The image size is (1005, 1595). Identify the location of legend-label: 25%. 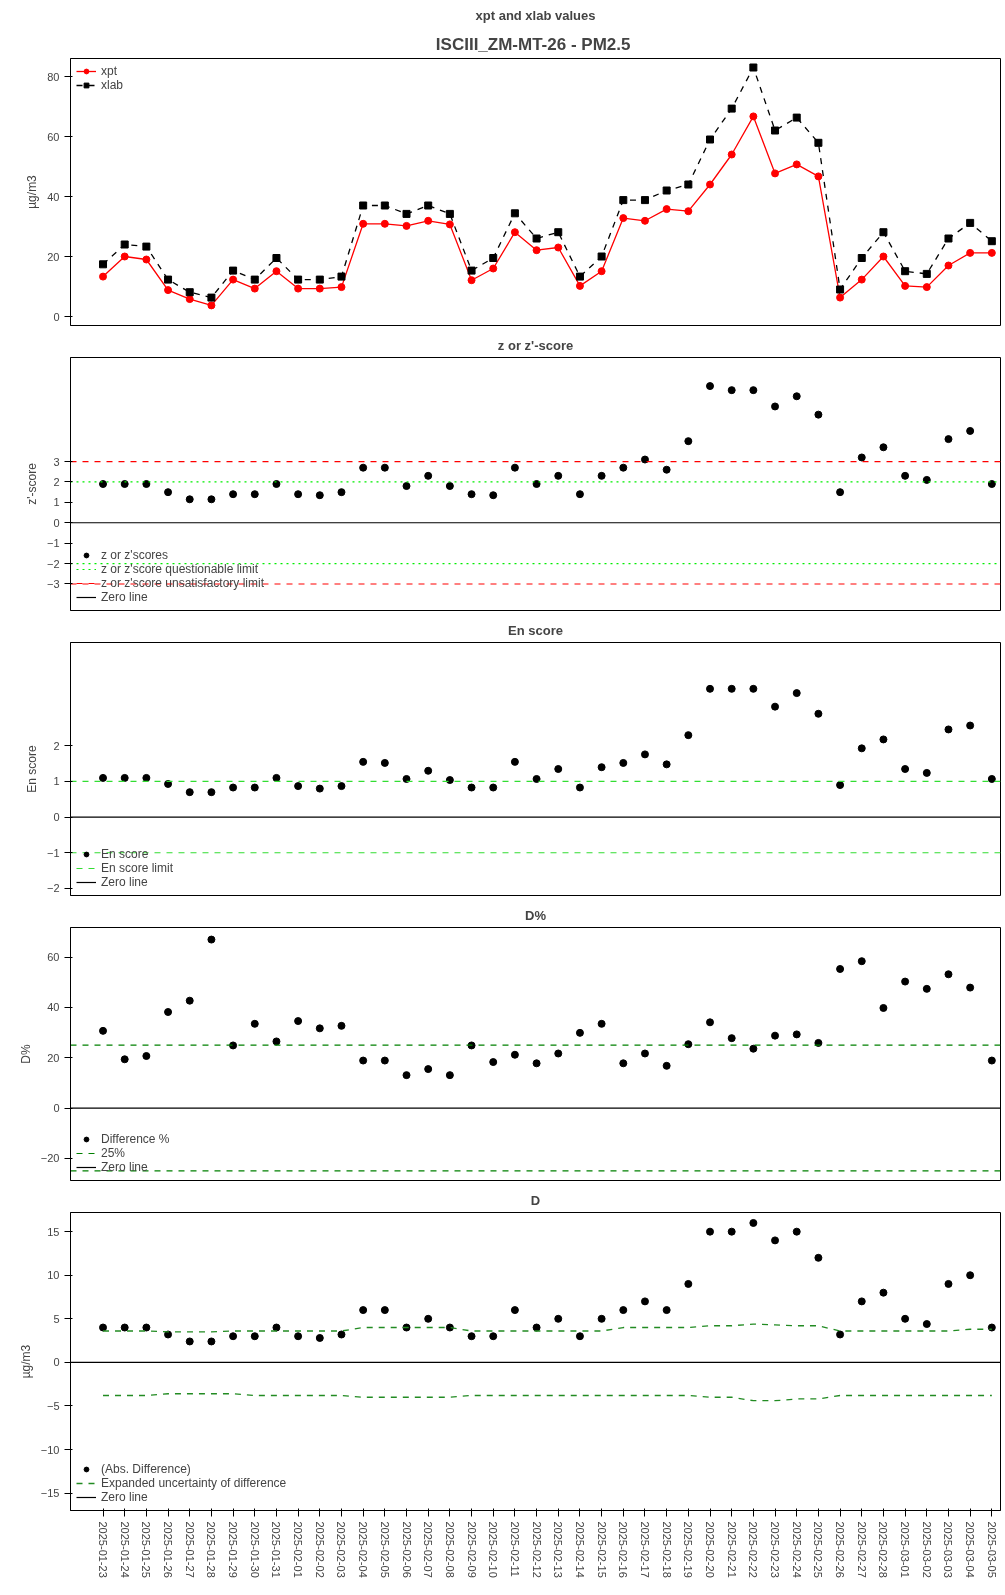
(113, 1153).